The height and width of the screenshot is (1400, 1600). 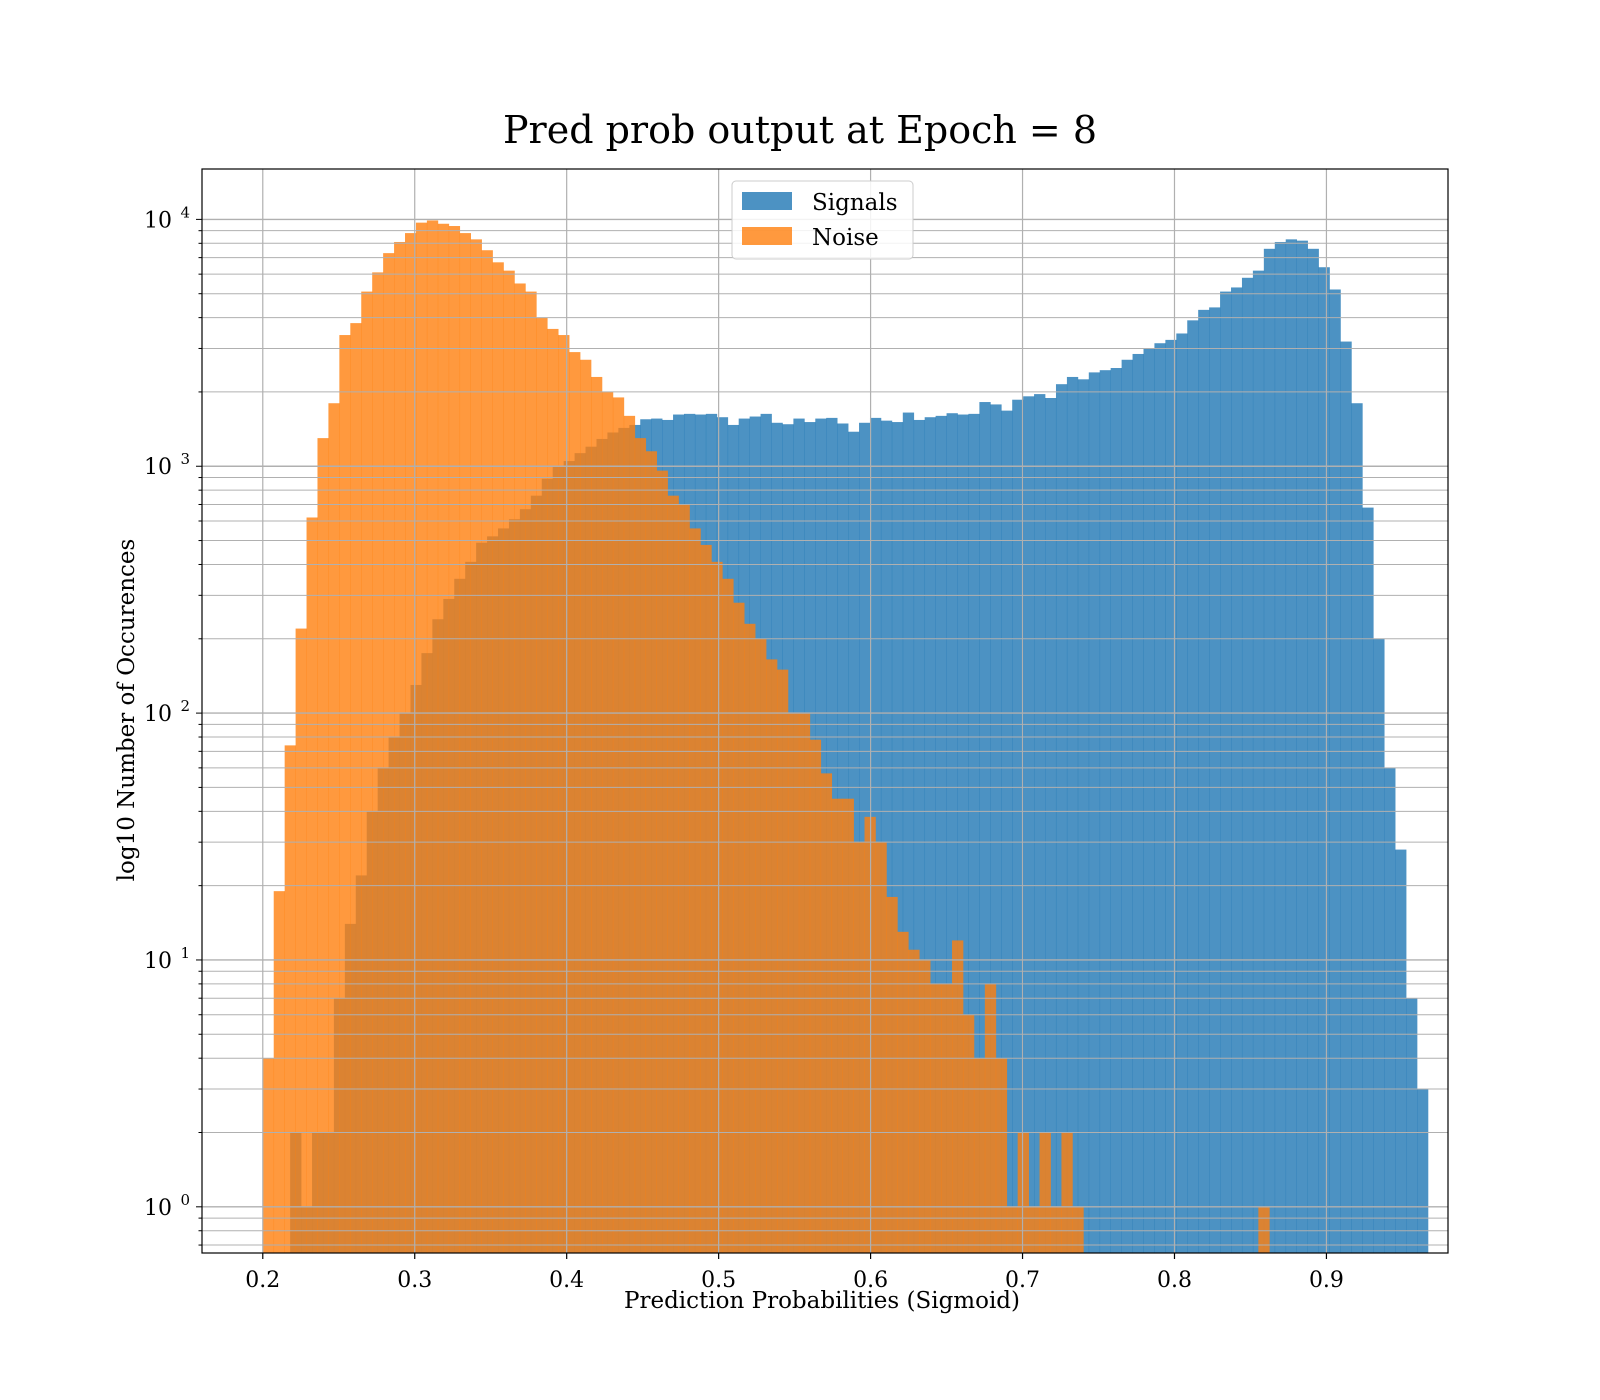 I want to click on y-tick-exponent: 0, so click(x=185, y=1200).